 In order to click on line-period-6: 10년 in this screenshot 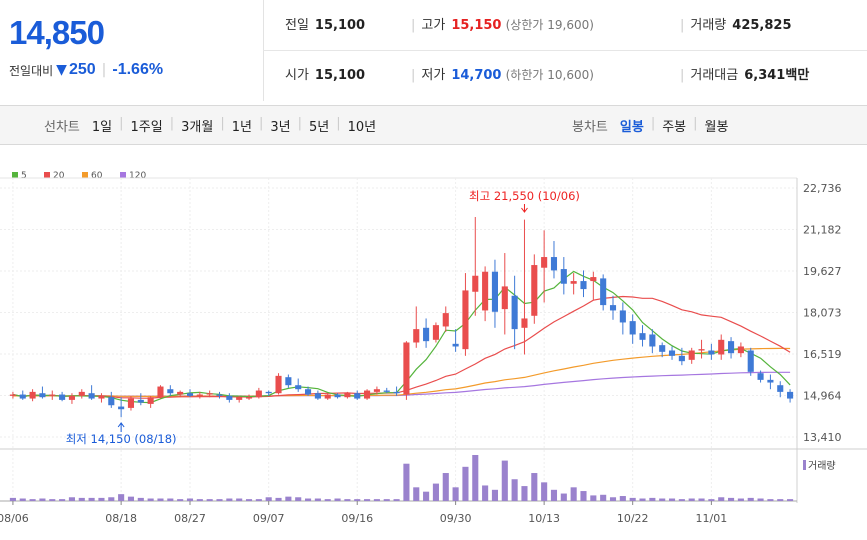, I will do `click(362, 127)`.